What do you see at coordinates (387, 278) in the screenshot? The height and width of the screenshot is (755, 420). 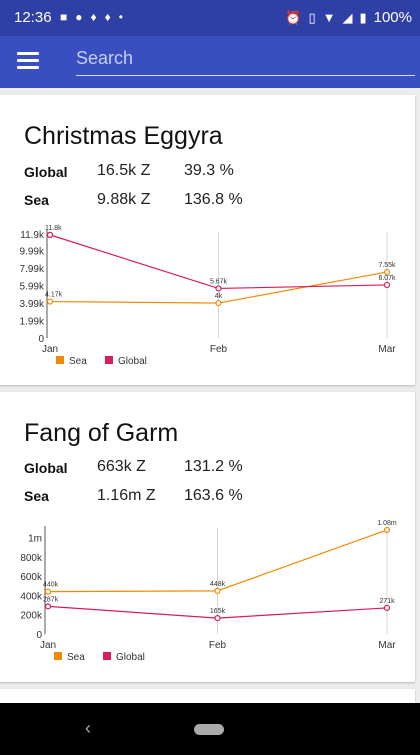 I see `data-label: 6.07k` at bounding box center [387, 278].